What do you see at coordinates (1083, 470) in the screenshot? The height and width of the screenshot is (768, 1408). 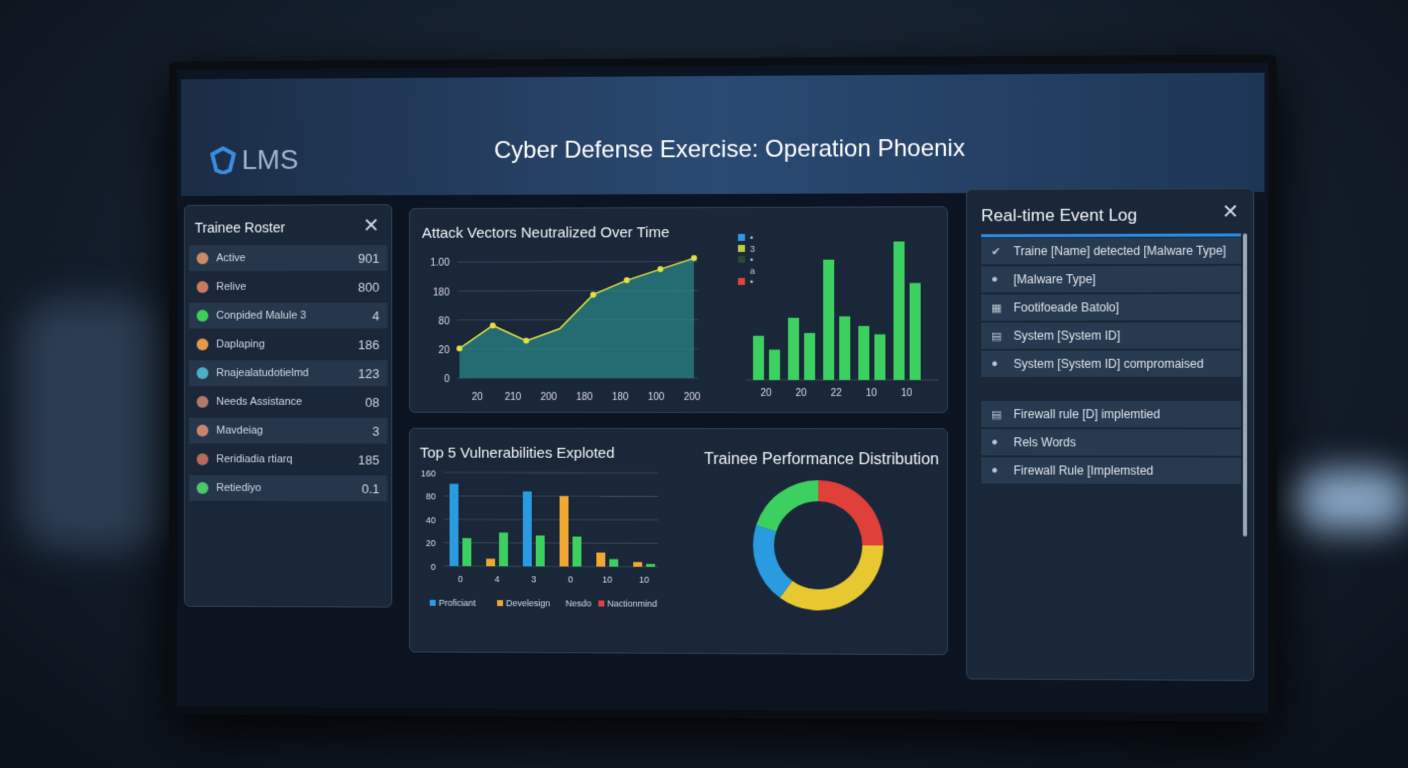 I see `event-text: Firewall Rule [Implemsted` at bounding box center [1083, 470].